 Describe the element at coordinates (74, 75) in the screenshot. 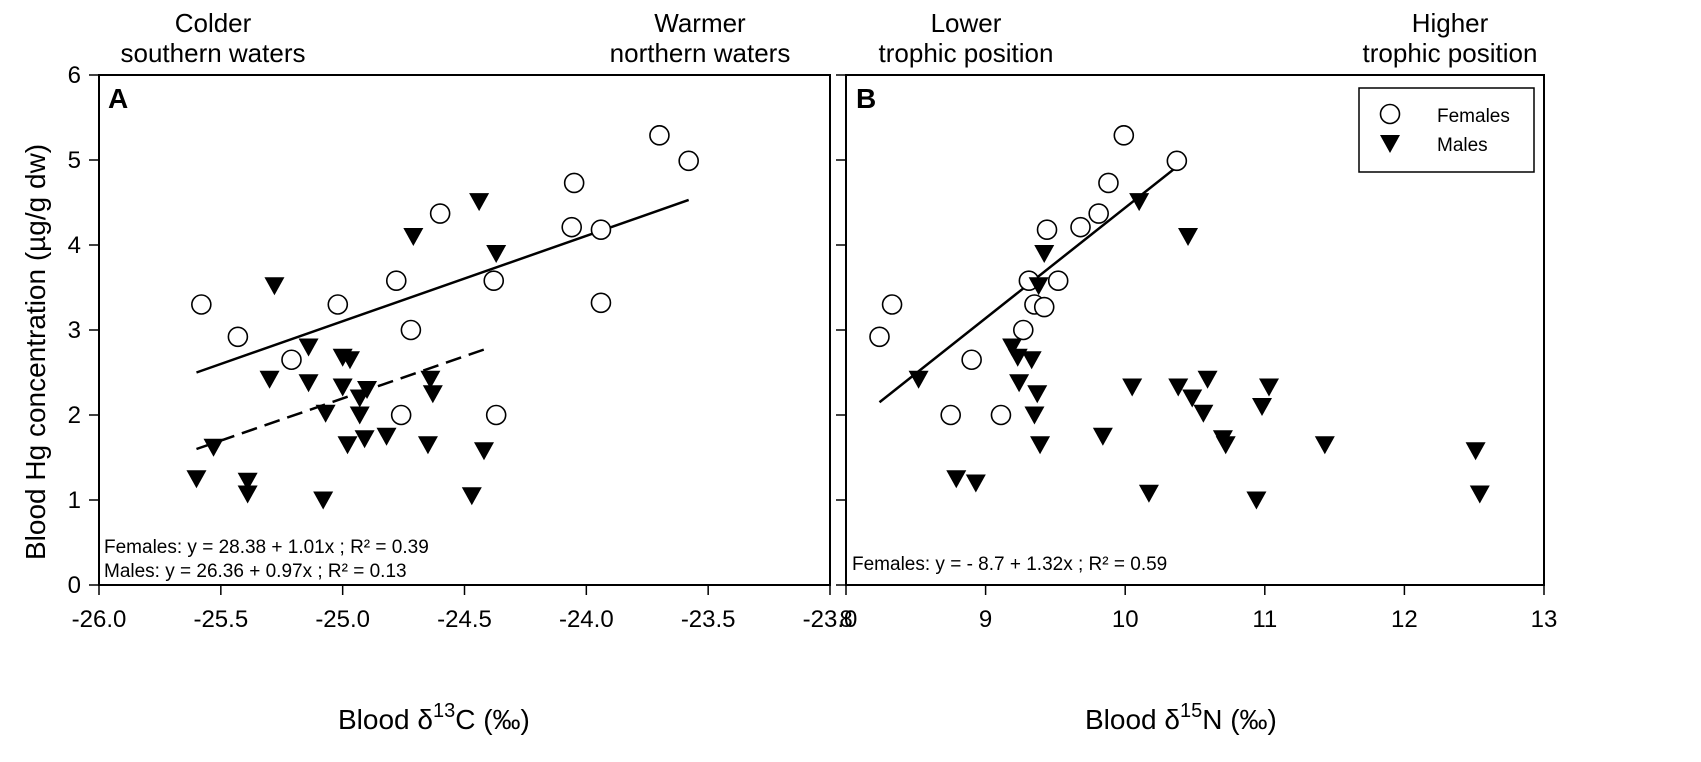

I see `panel-a-y-tick-label: 6` at that location.